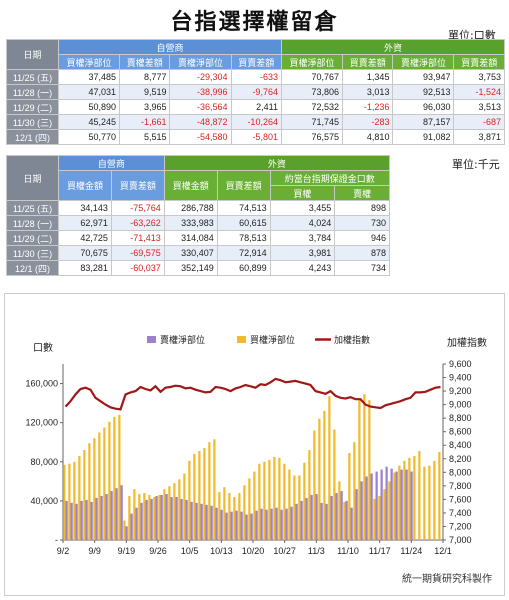 Image resolution: width=509 pixels, height=600 pixels. What do you see at coordinates (460, 391) in the screenshot?
I see `right-tick-label: 9,200` at bounding box center [460, 391].